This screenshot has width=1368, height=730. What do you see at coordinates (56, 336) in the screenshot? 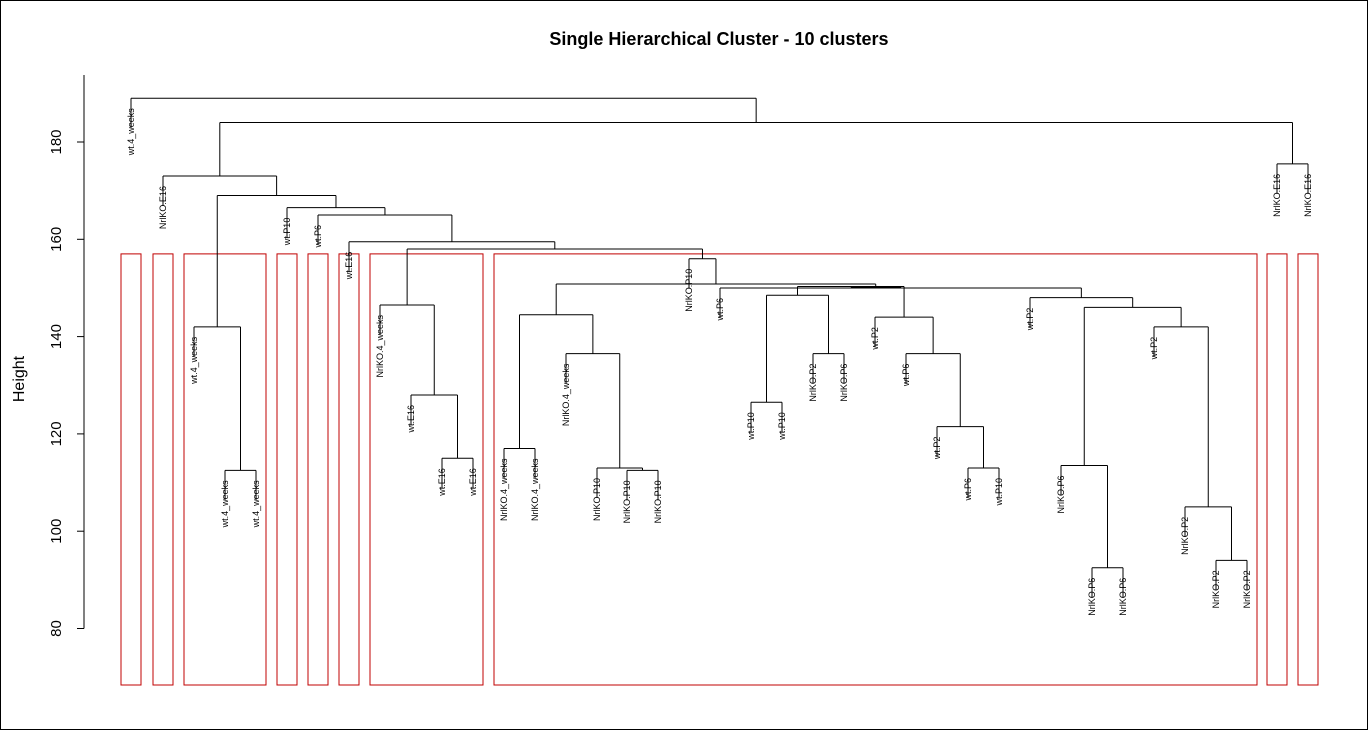
I see `y-tick-label: 140` at bounding box center [56, 336].